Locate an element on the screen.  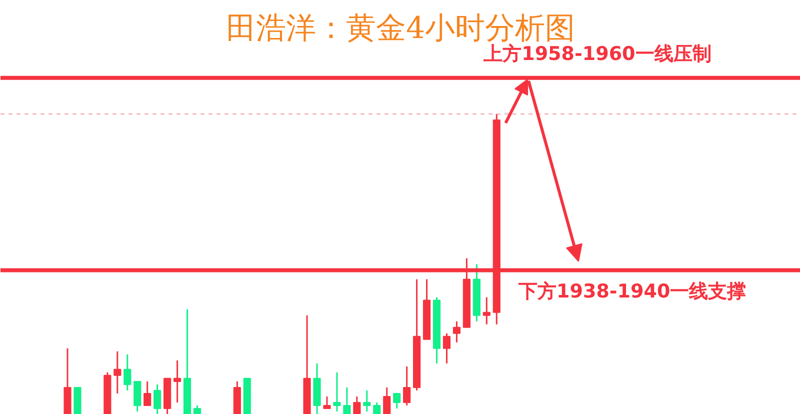
legend-label: 下方1938-1940一线支撑 is located at coordinates (632, 291).